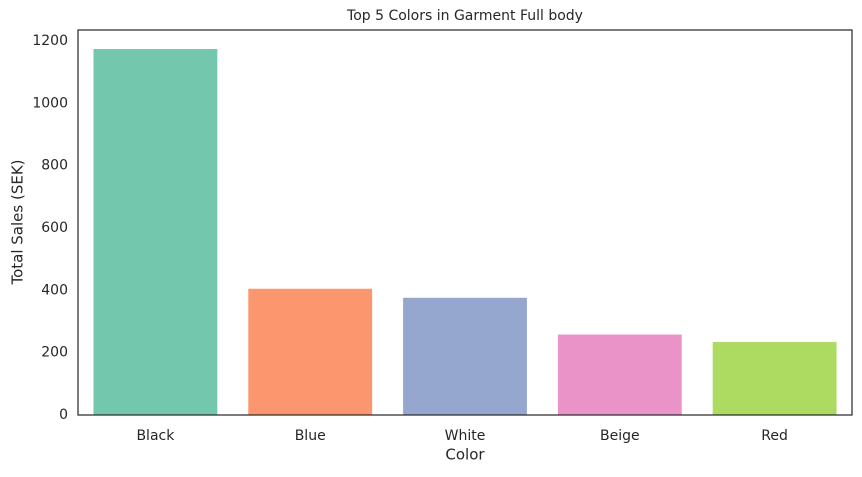 The image size is (862, 477). Describe the element at coordinates (54, 166) in the screenshot. I see `y-tick-label: 800` at that location.